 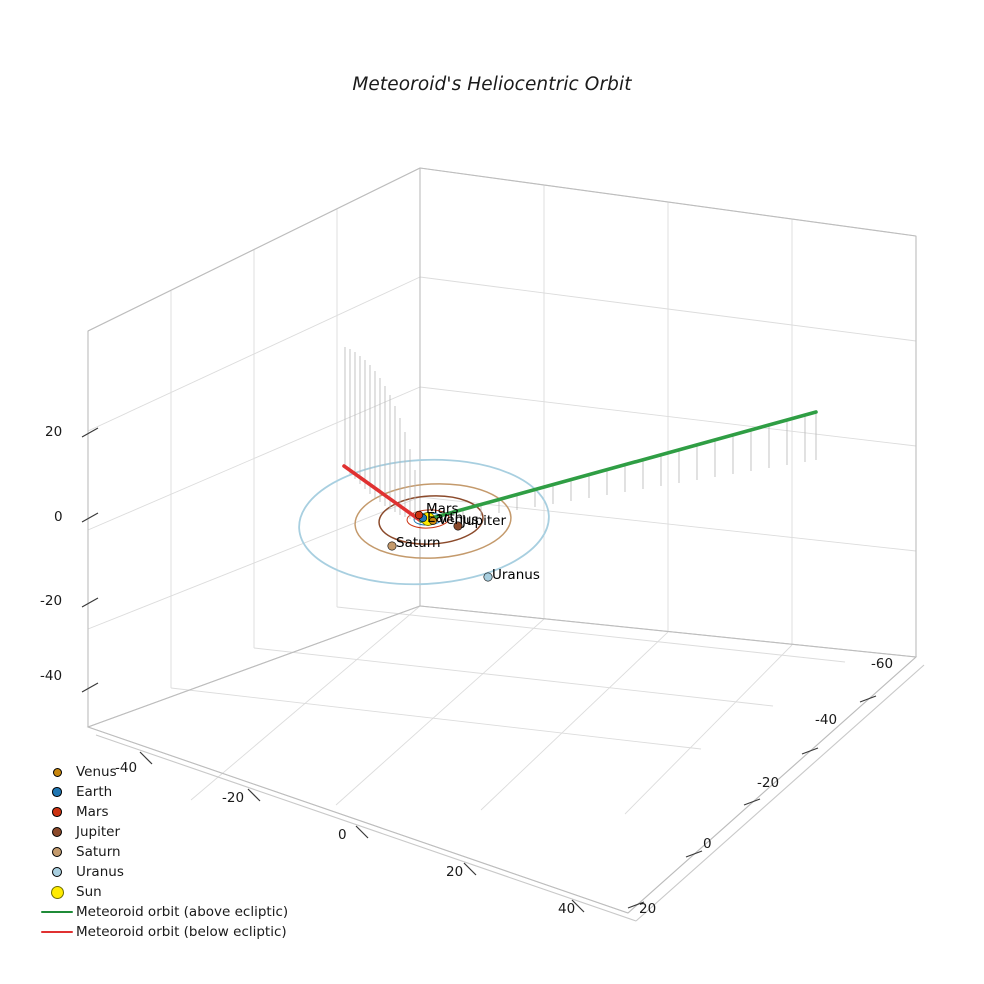 I want to click on orbit-ring-uranus, so click(x=424, y=522).